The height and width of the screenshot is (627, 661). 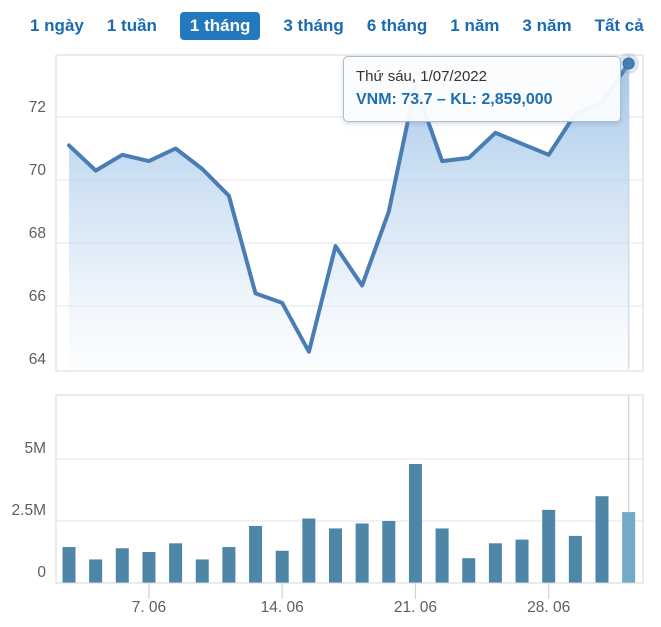 I want to click on price-y-axis-label: 68, so click(x=37, y=233).